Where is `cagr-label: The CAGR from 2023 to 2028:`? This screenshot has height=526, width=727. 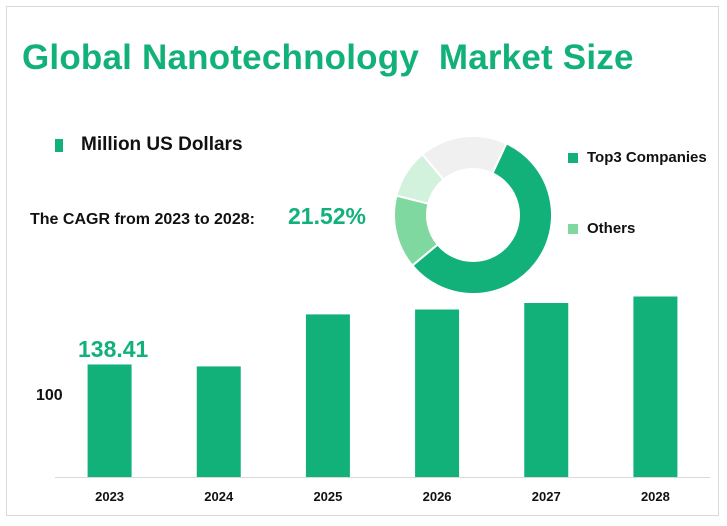 cagr-label: The CAGR from 2023 to 2028: is located at coordinates (142, 219).